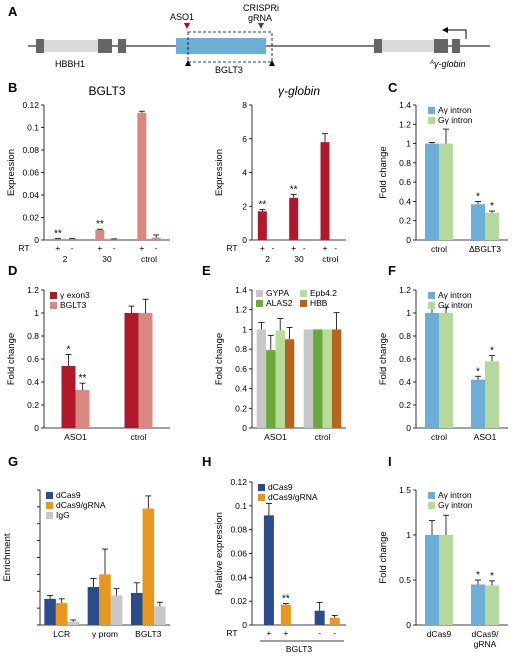  What do you see at coordinates (408, 46) in the screenshot?
I see `ag-gene` at bounding box center [408, 46].